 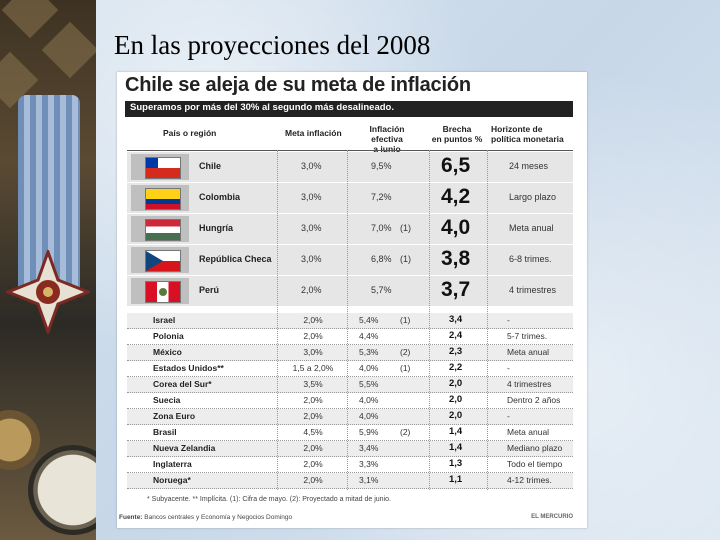 I want to click on flag-chile-icon, so click(x=163, y=168).